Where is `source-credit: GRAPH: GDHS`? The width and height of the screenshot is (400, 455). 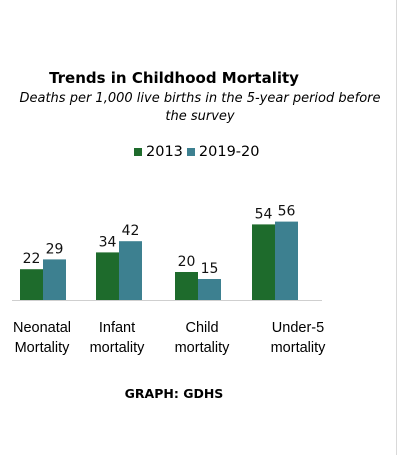 source-credit: GRAPH: GDHS is located at coordinates (174, 393).